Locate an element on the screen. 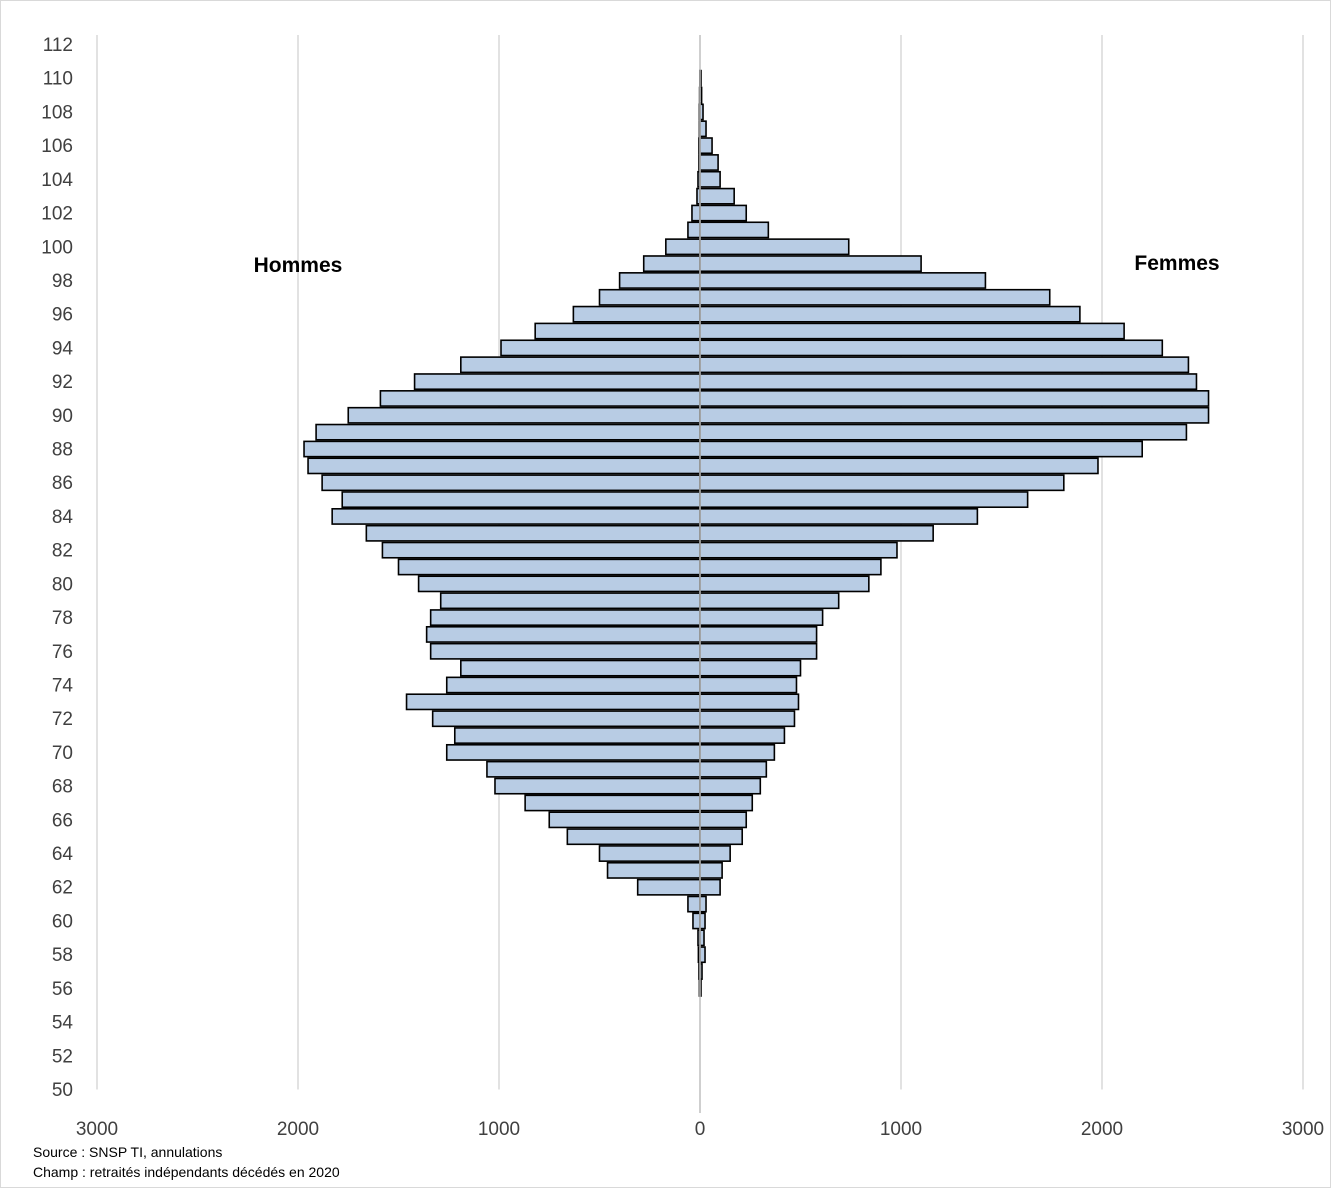 The image size is (1331, 1188). y-tick-label: 56 is located at coordinates (62, 989).